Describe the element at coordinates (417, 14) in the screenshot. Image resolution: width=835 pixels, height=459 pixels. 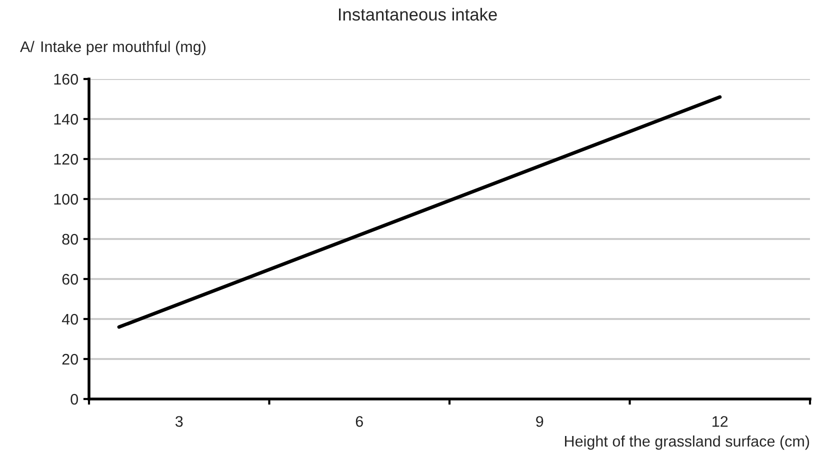
I see `chart-title: Instantaneous intake` at that location.